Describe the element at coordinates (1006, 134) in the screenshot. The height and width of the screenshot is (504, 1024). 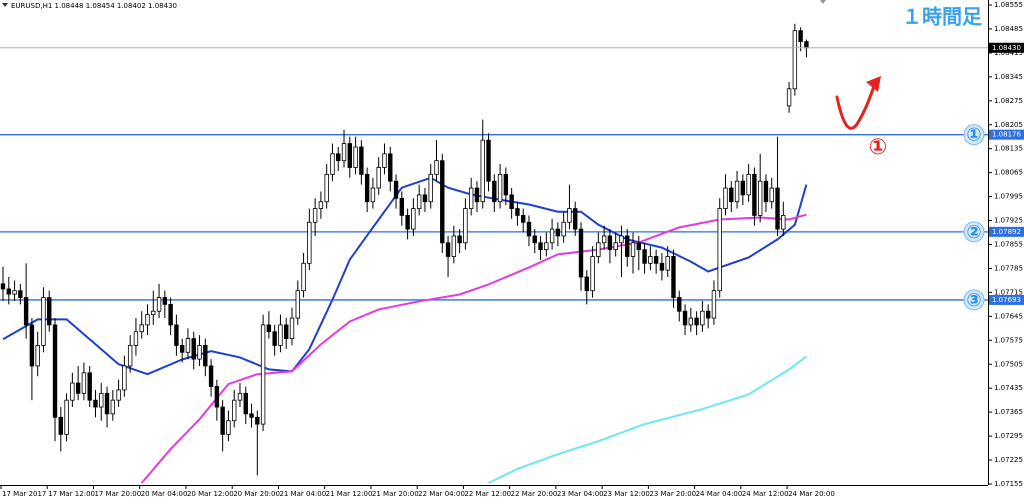
I see `level-label-box` at that location.